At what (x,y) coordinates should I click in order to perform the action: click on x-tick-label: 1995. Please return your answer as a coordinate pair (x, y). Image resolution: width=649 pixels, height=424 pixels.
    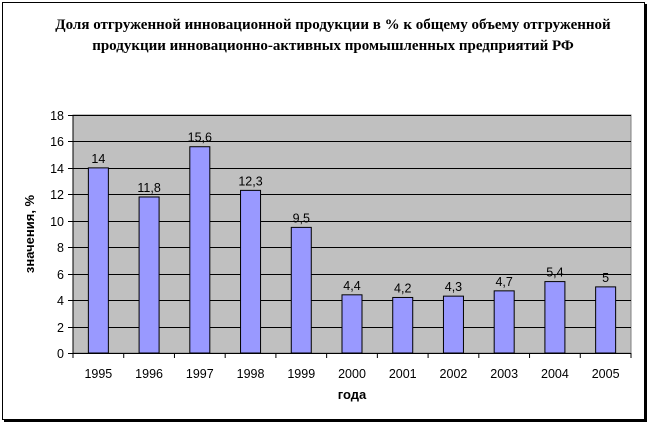
    Looking at the image, I should click on (98, 374).